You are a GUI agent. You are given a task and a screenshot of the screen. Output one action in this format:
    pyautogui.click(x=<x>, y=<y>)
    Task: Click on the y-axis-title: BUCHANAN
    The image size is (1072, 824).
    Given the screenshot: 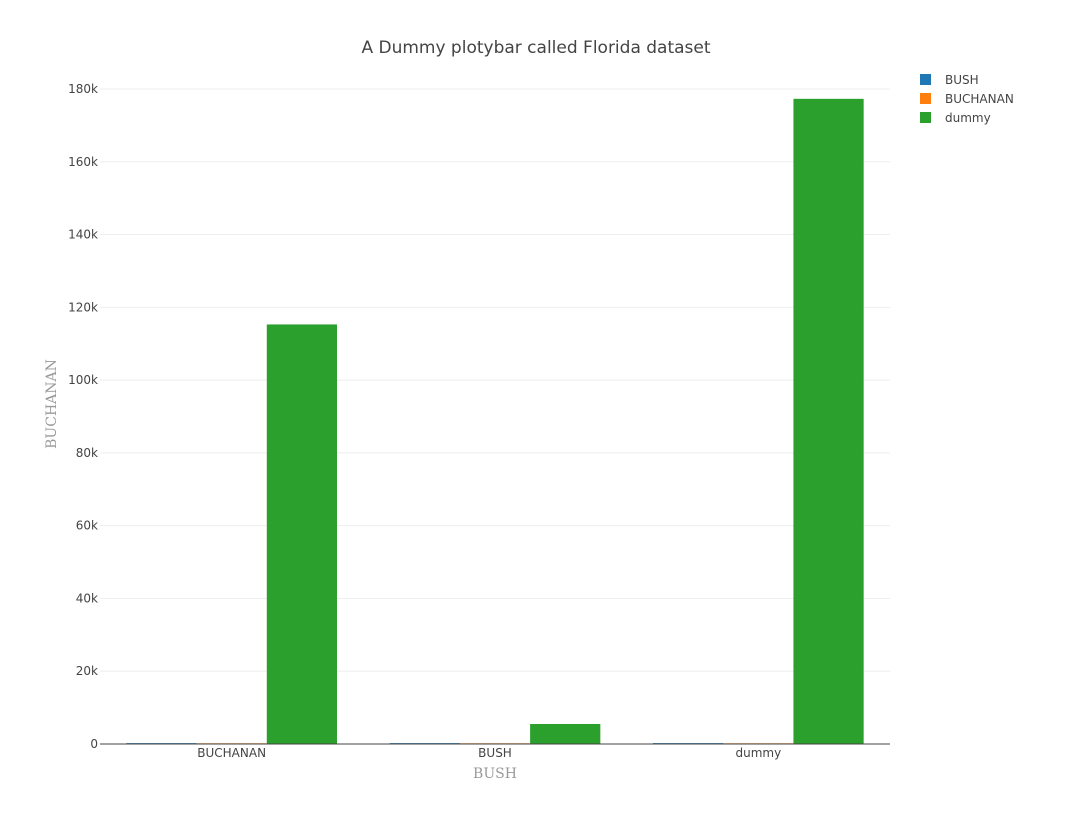 What is the action you would take?
    pyautogui.click(x=52, y=404)
    